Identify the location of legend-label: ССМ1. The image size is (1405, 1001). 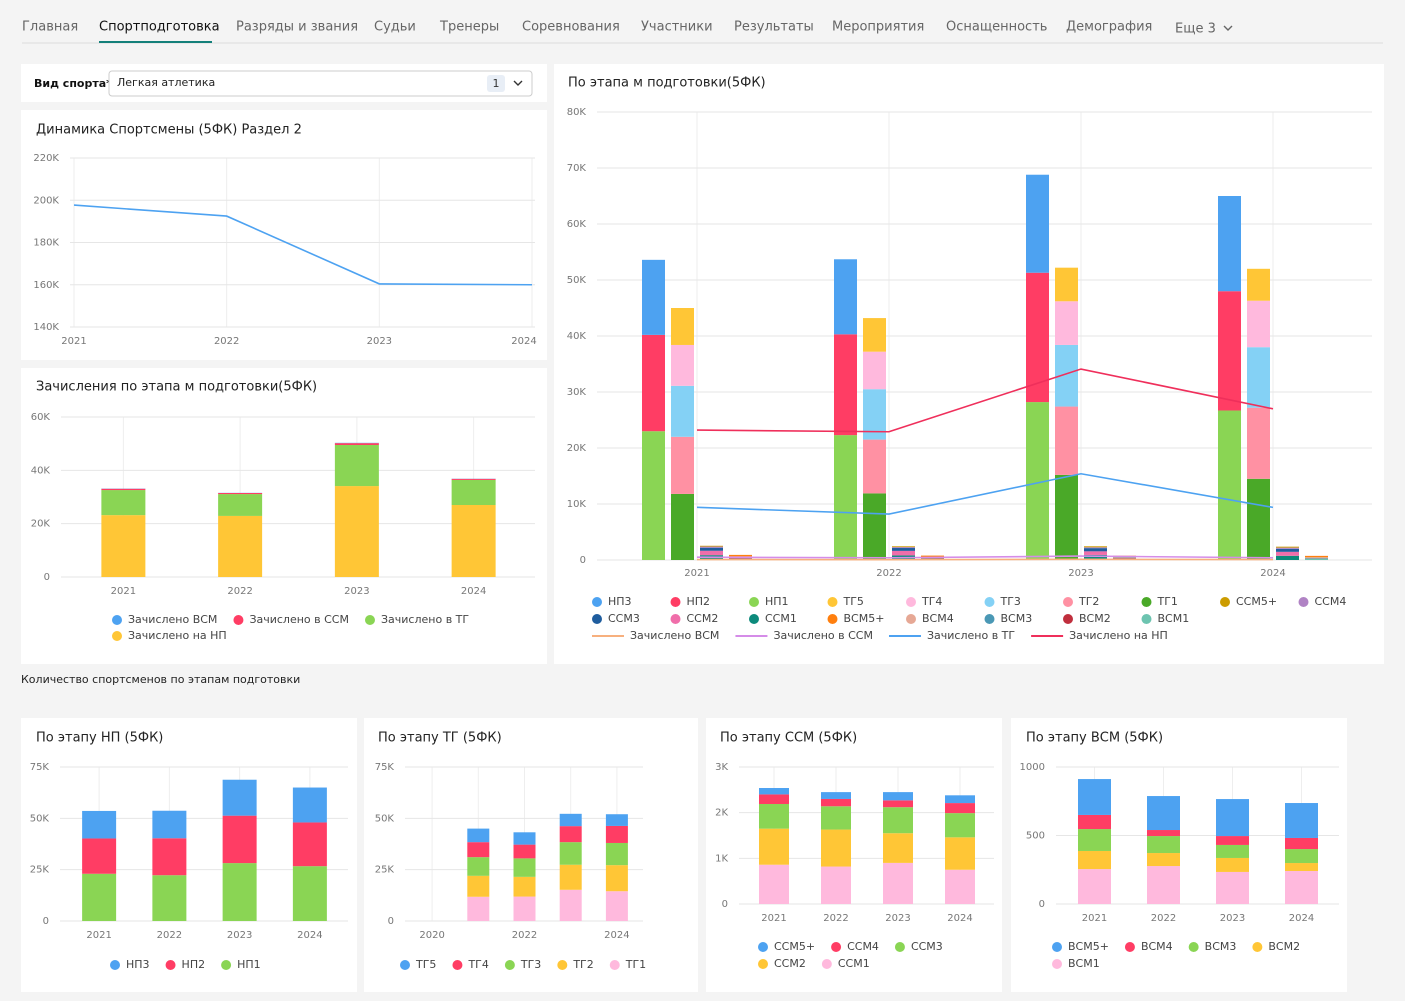
(854, 963).